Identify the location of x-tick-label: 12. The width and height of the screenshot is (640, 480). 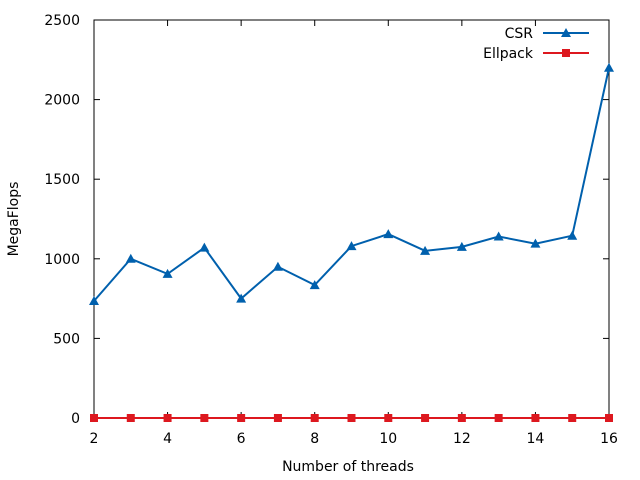
(462, 439).